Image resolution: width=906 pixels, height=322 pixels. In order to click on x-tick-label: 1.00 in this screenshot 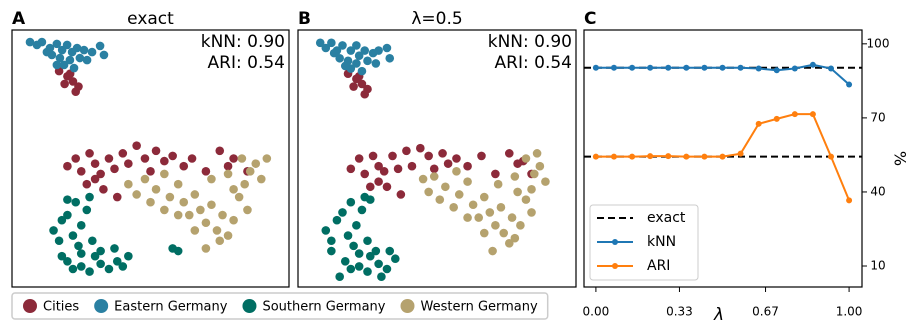, I will do `click(849, 312)`.